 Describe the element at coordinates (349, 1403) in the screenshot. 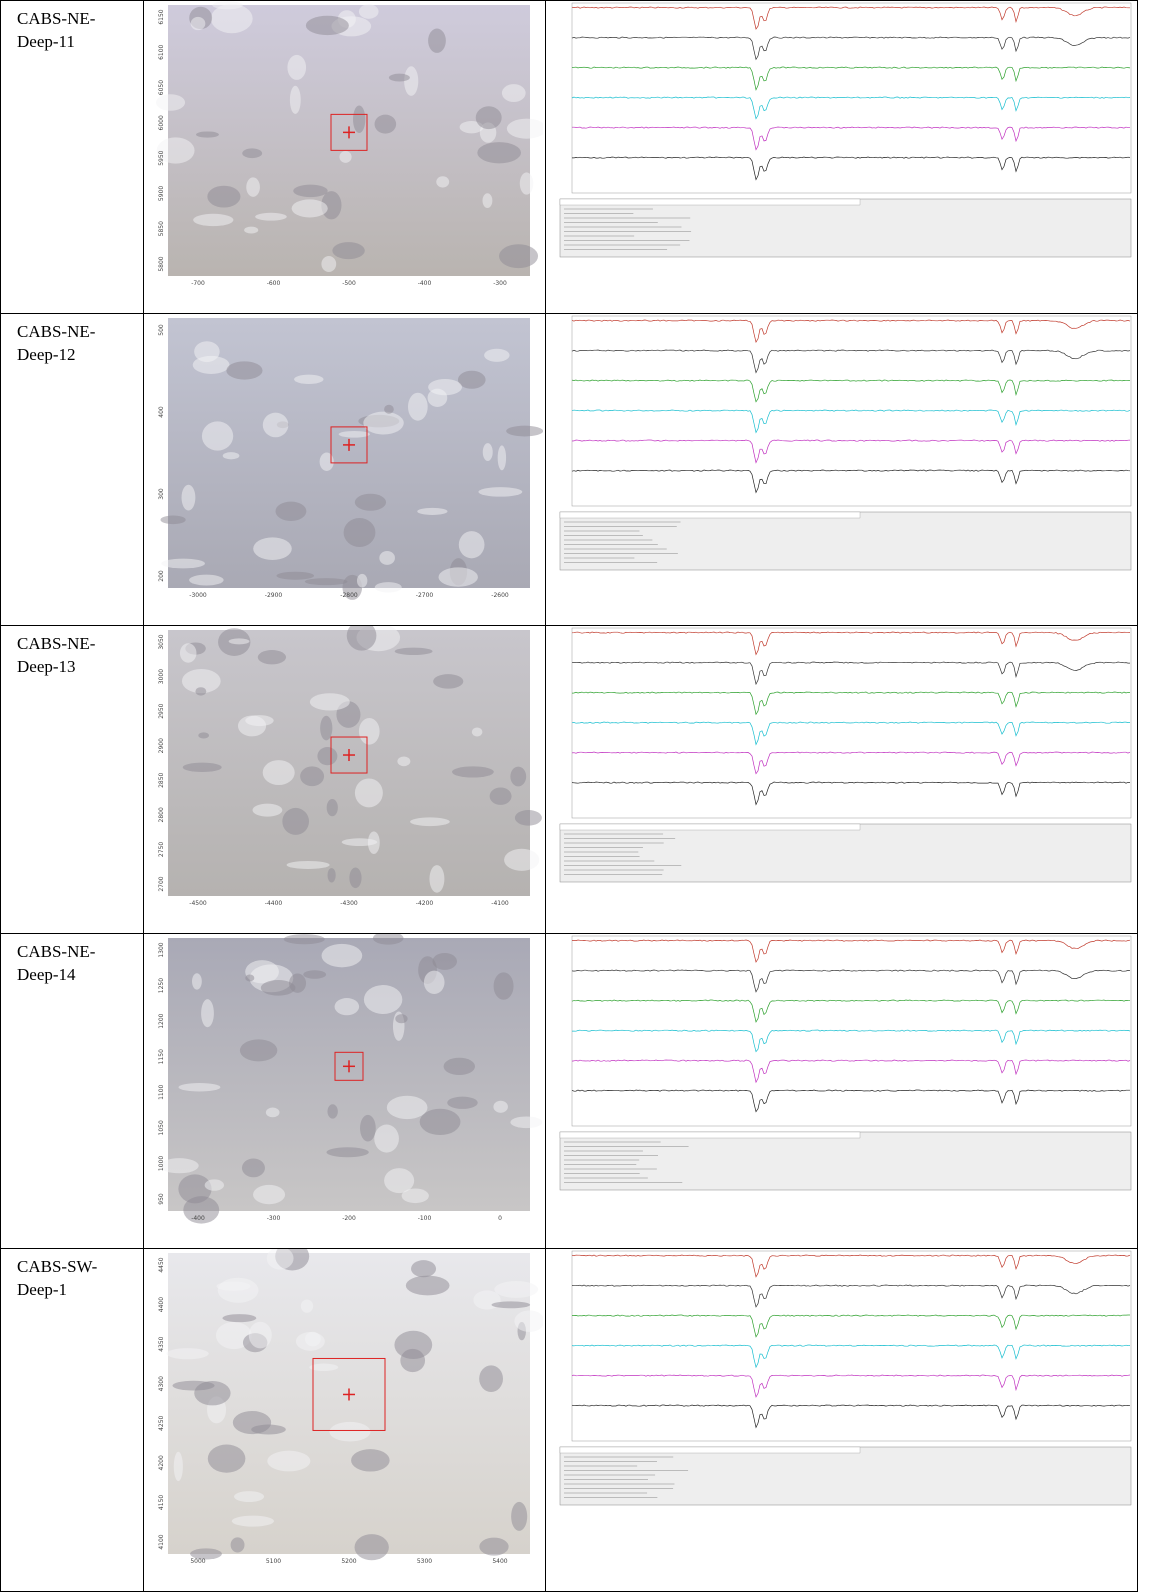

I see `photo` at that location.